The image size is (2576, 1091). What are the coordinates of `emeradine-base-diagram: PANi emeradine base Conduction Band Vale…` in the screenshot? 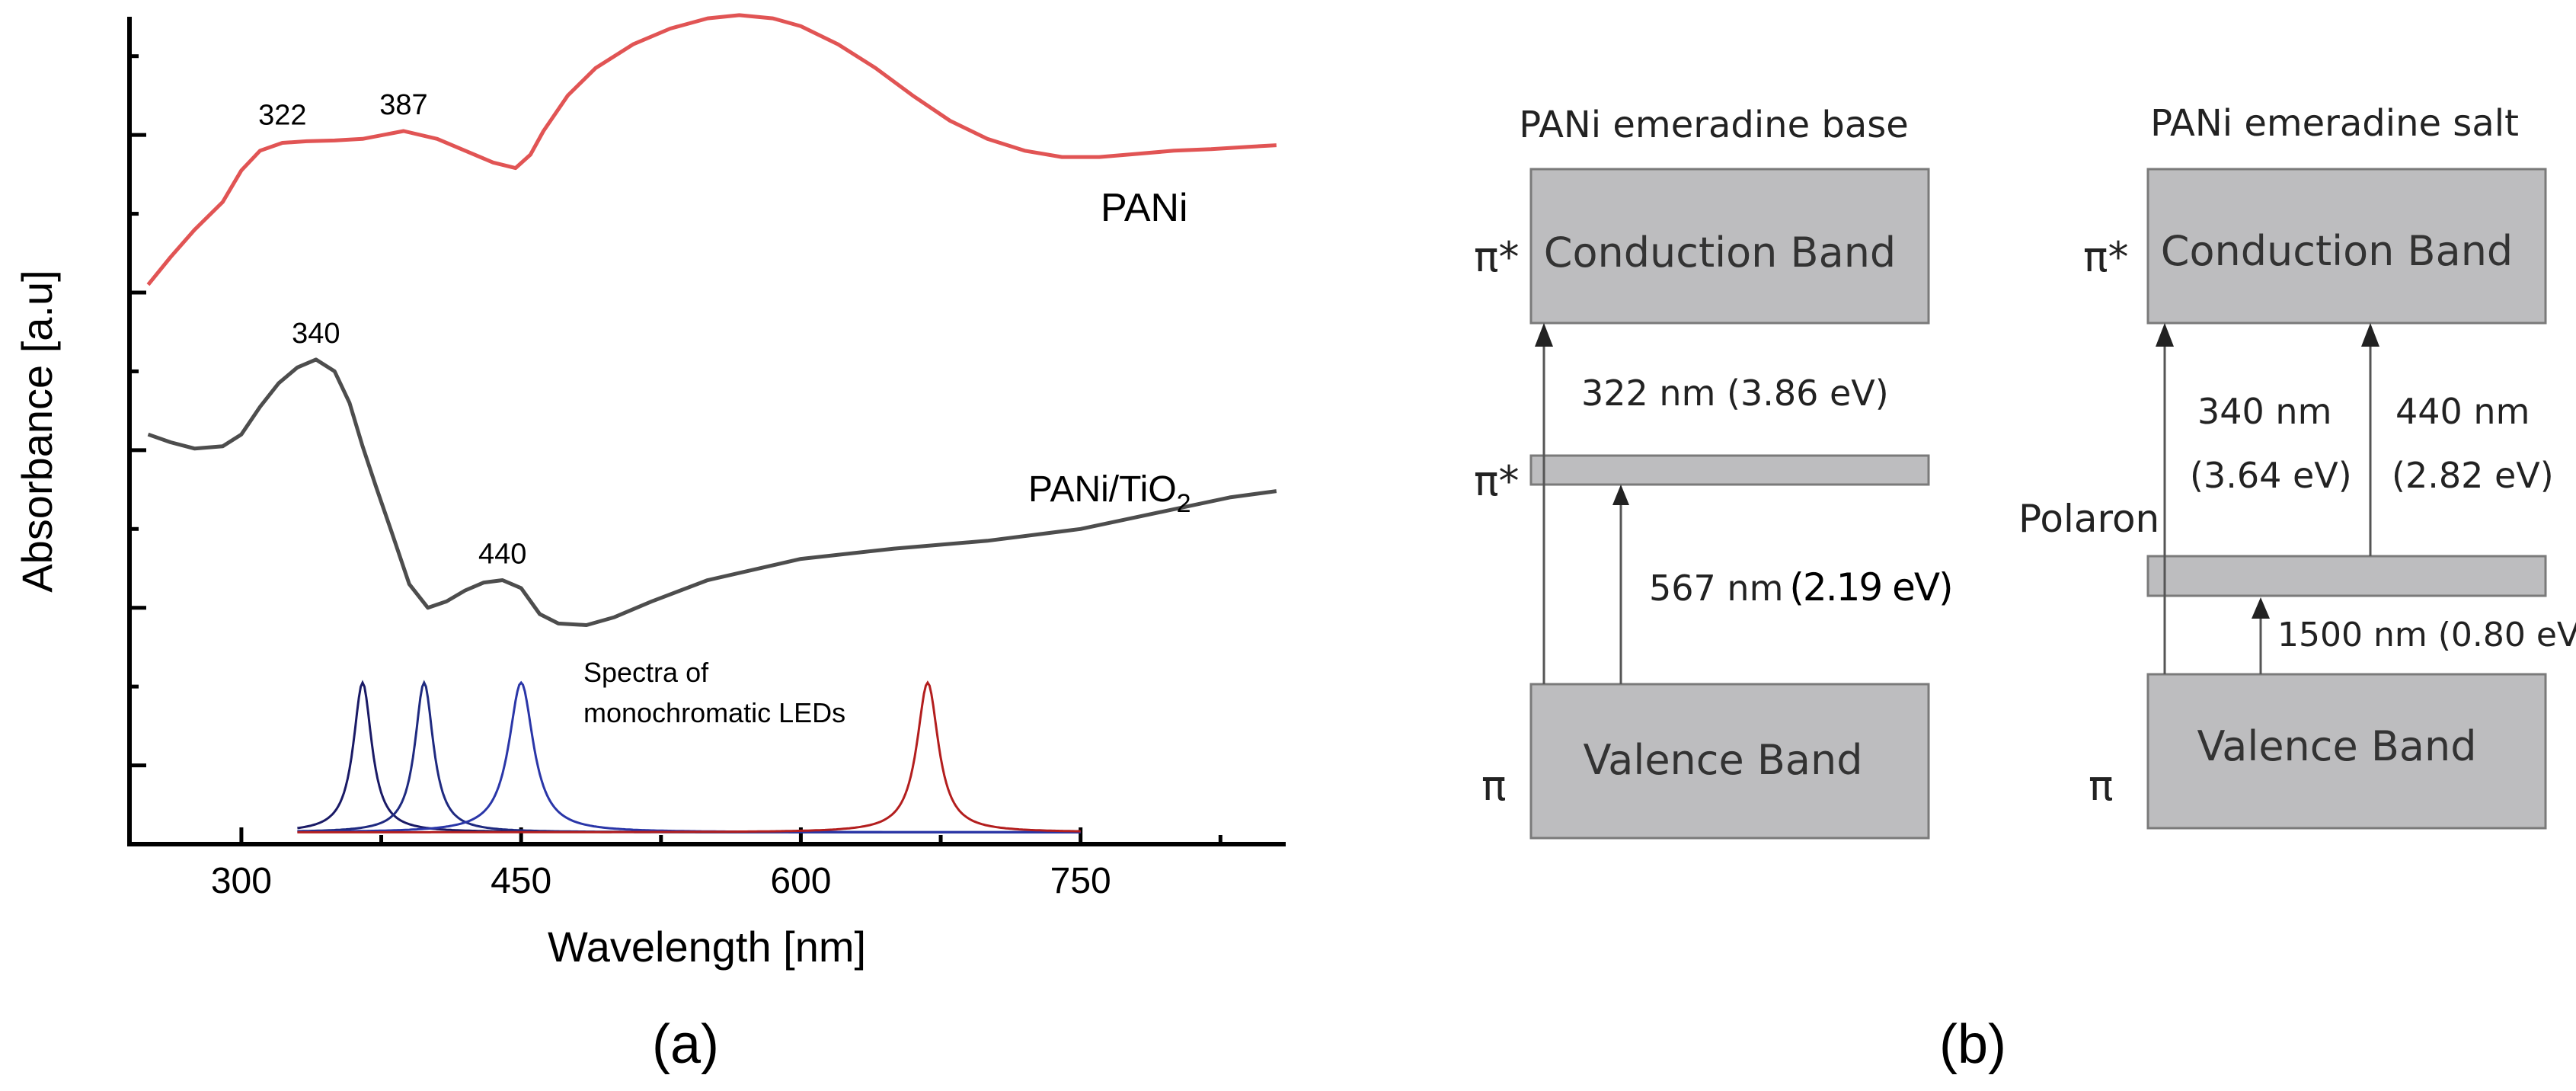 It's located at (1714, 472).